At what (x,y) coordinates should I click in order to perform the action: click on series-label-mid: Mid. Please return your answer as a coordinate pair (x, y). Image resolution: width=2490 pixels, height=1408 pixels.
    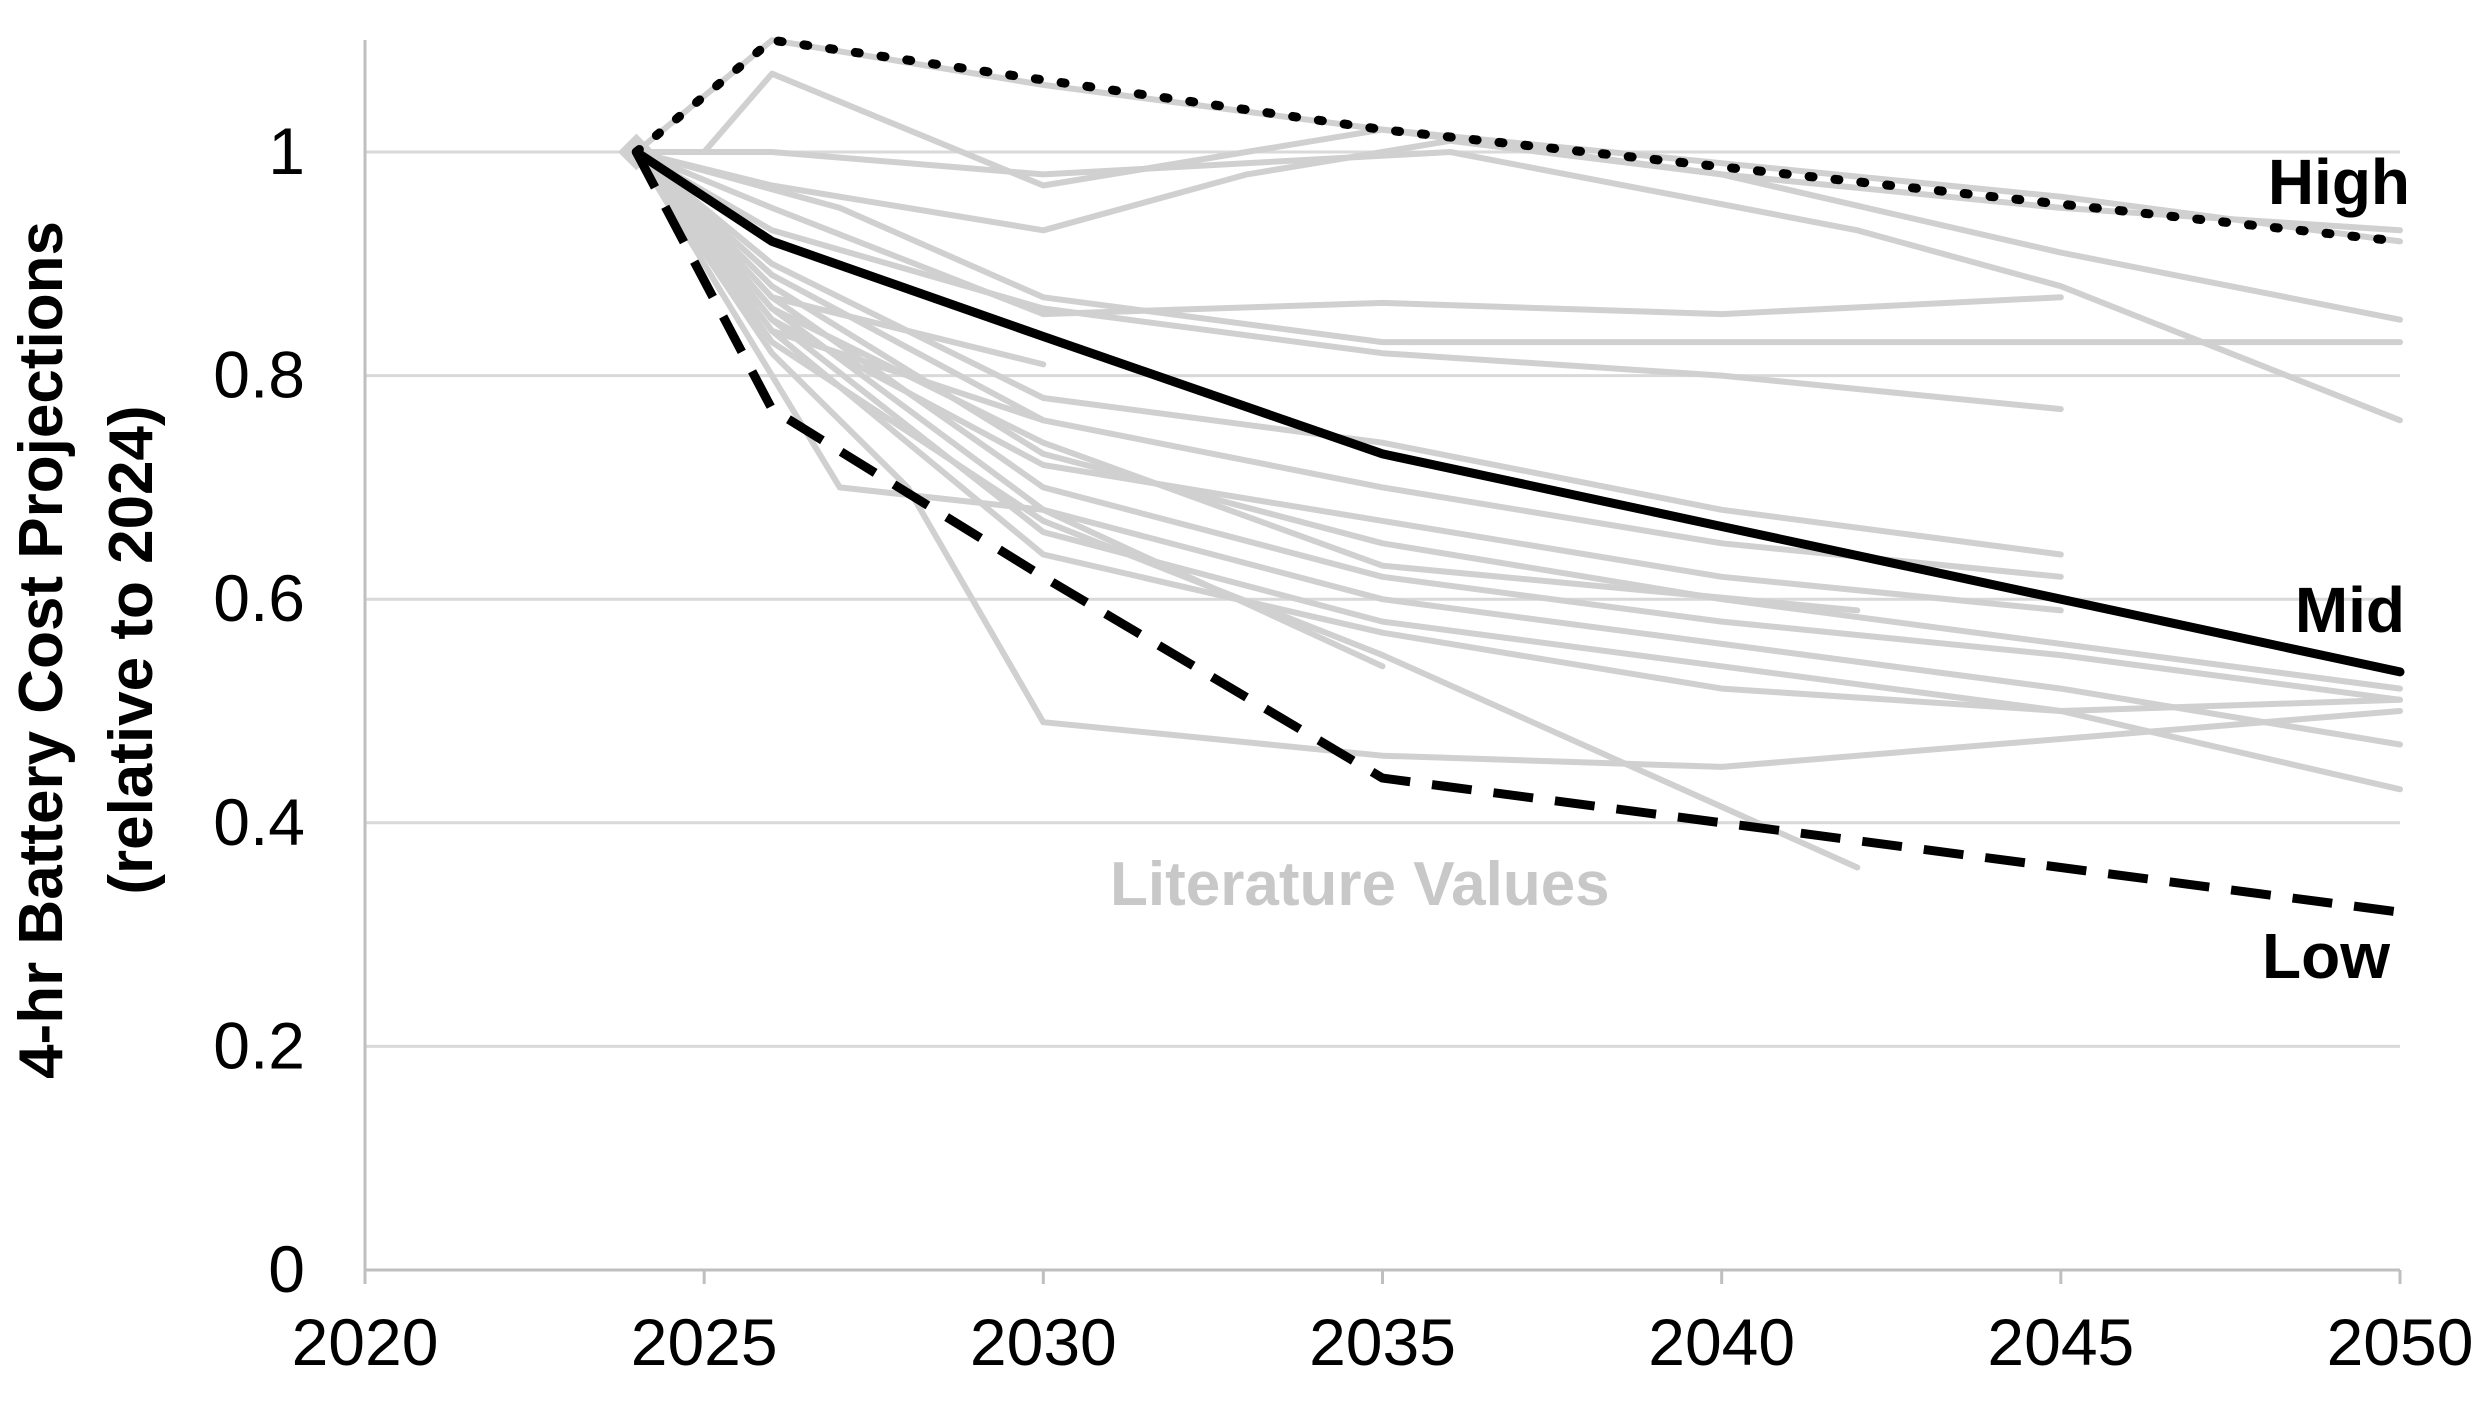
    Looking at the image, I should click on (2350, 610).